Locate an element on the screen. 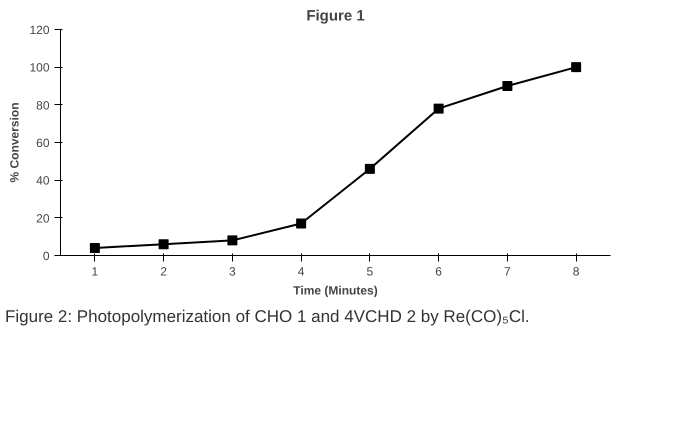 The width and height of the screenshot is (673, 421). x-tick-label: 1 is located at coordinates (95, 271).